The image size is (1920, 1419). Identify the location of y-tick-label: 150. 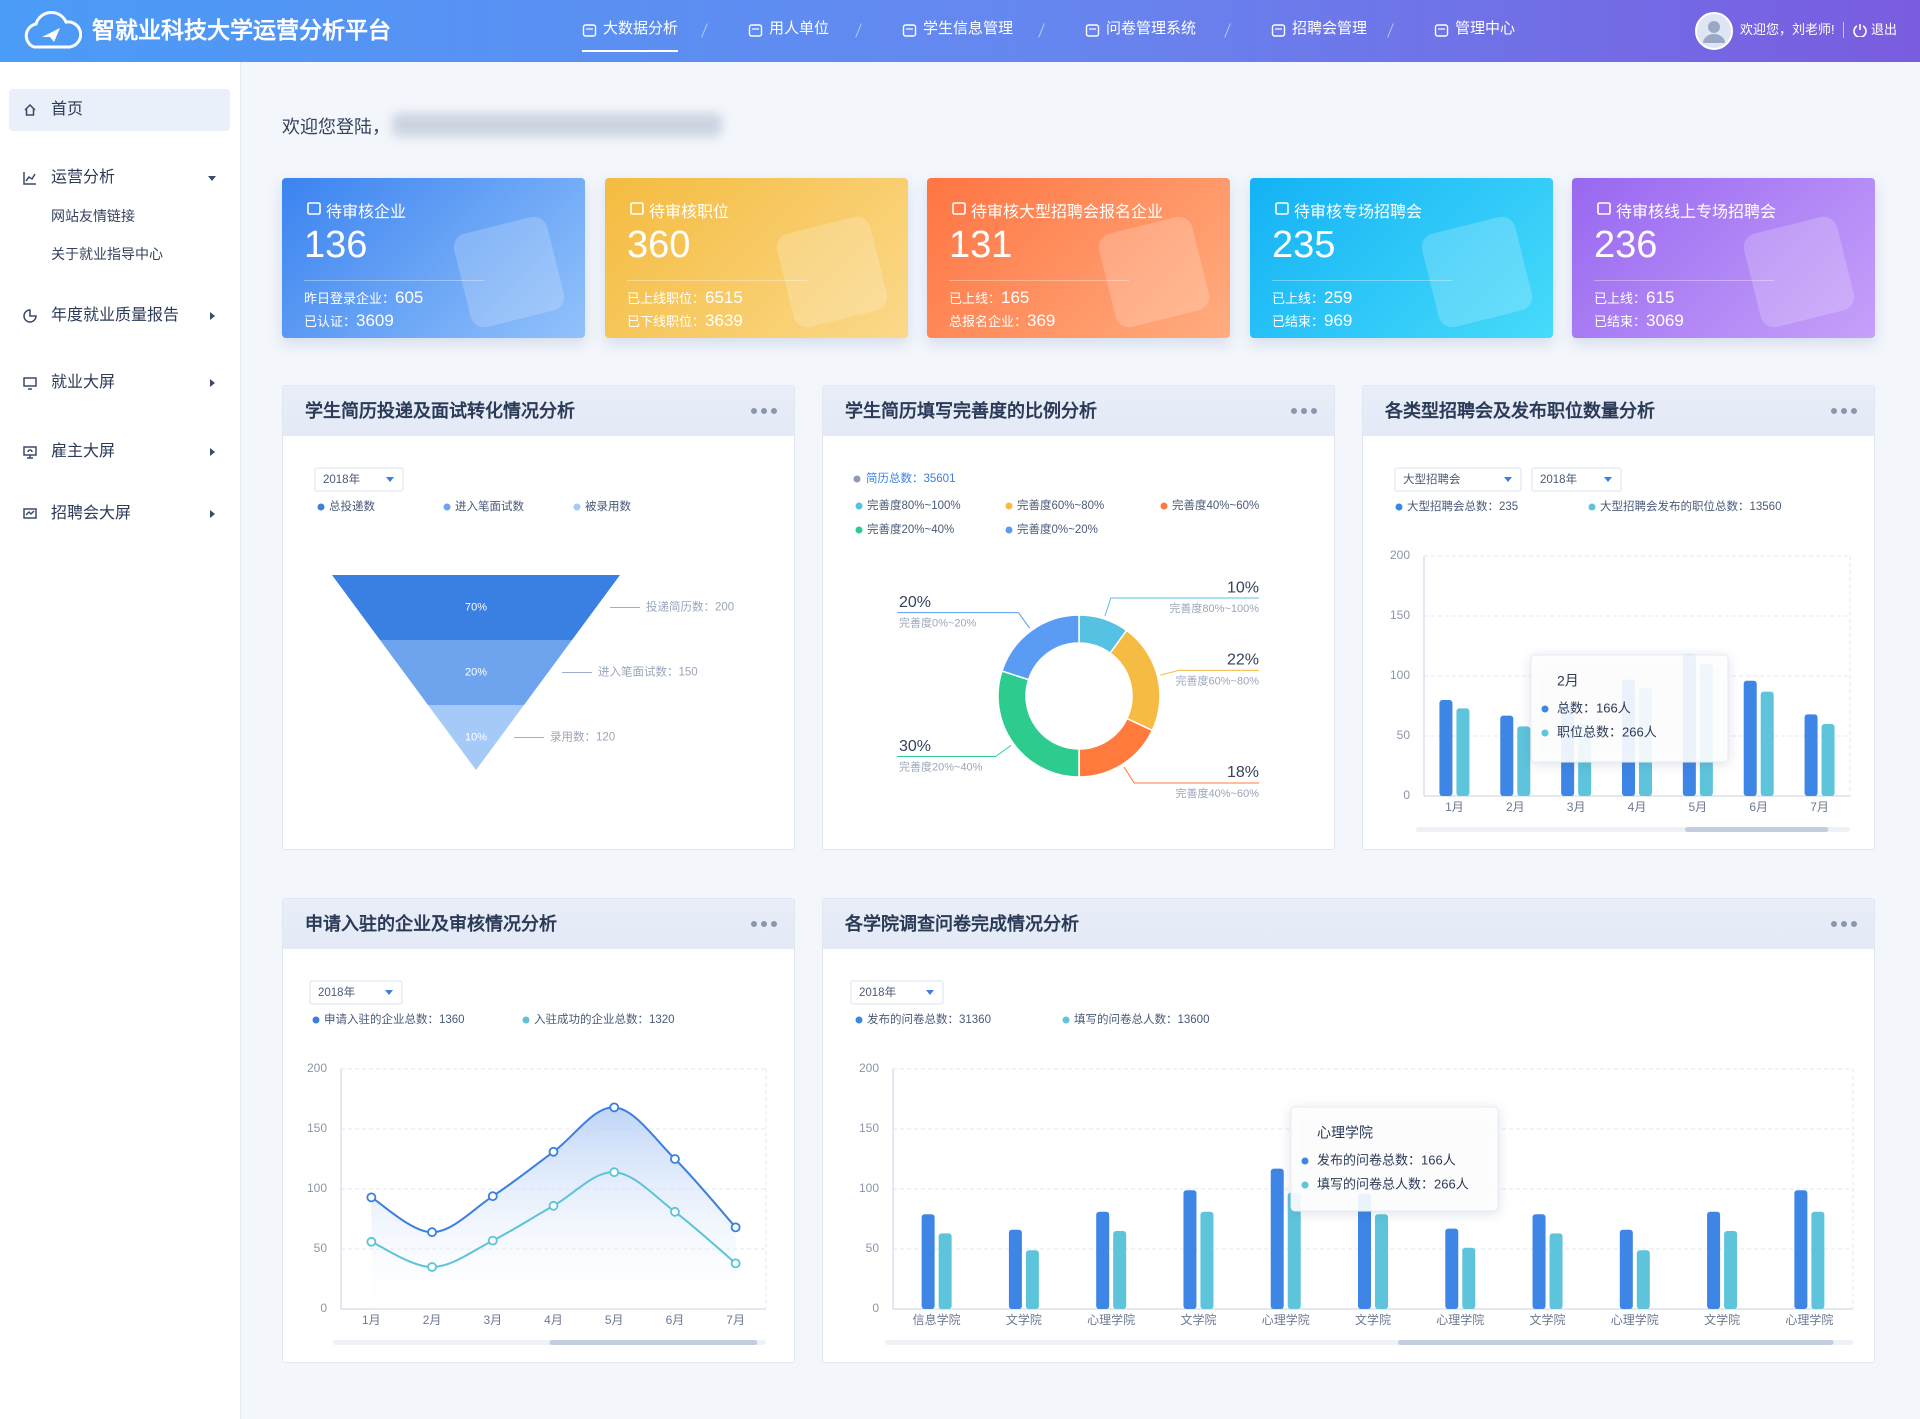
(869, 1128).